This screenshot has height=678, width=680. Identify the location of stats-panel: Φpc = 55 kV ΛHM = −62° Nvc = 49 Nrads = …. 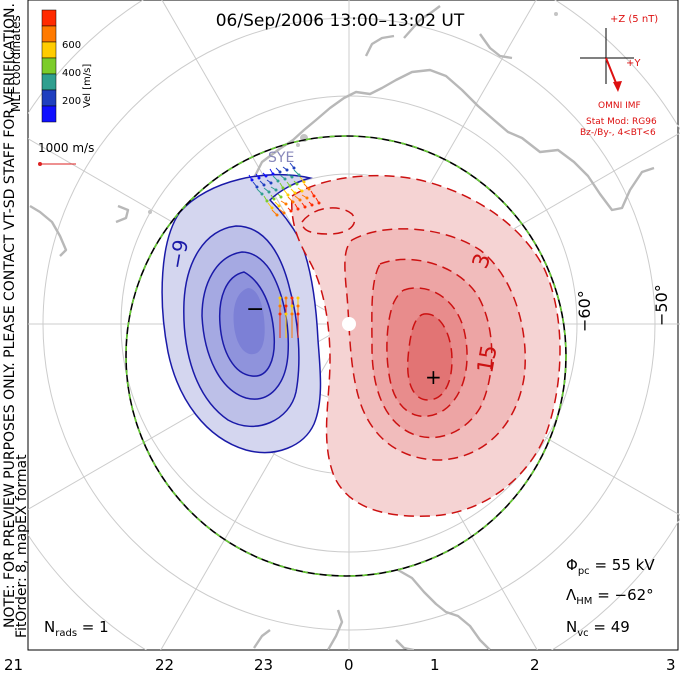
(349, 597).